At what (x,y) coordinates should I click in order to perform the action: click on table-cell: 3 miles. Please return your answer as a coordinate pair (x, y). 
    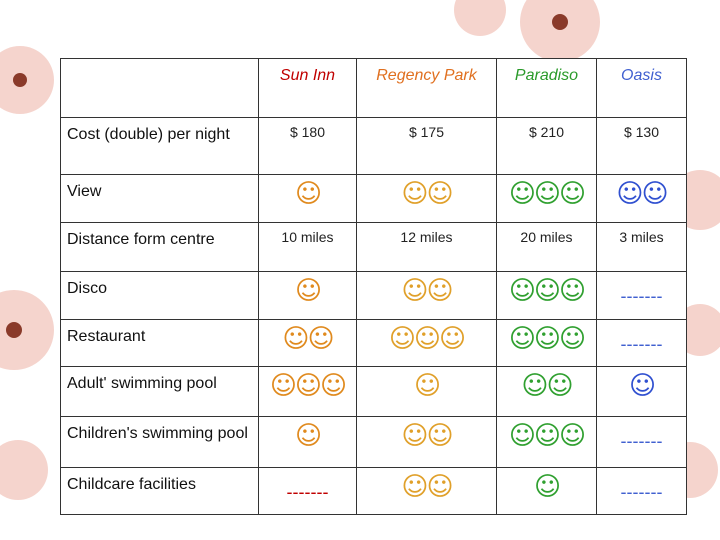
    Looking at the image, I should click on (641, 247).